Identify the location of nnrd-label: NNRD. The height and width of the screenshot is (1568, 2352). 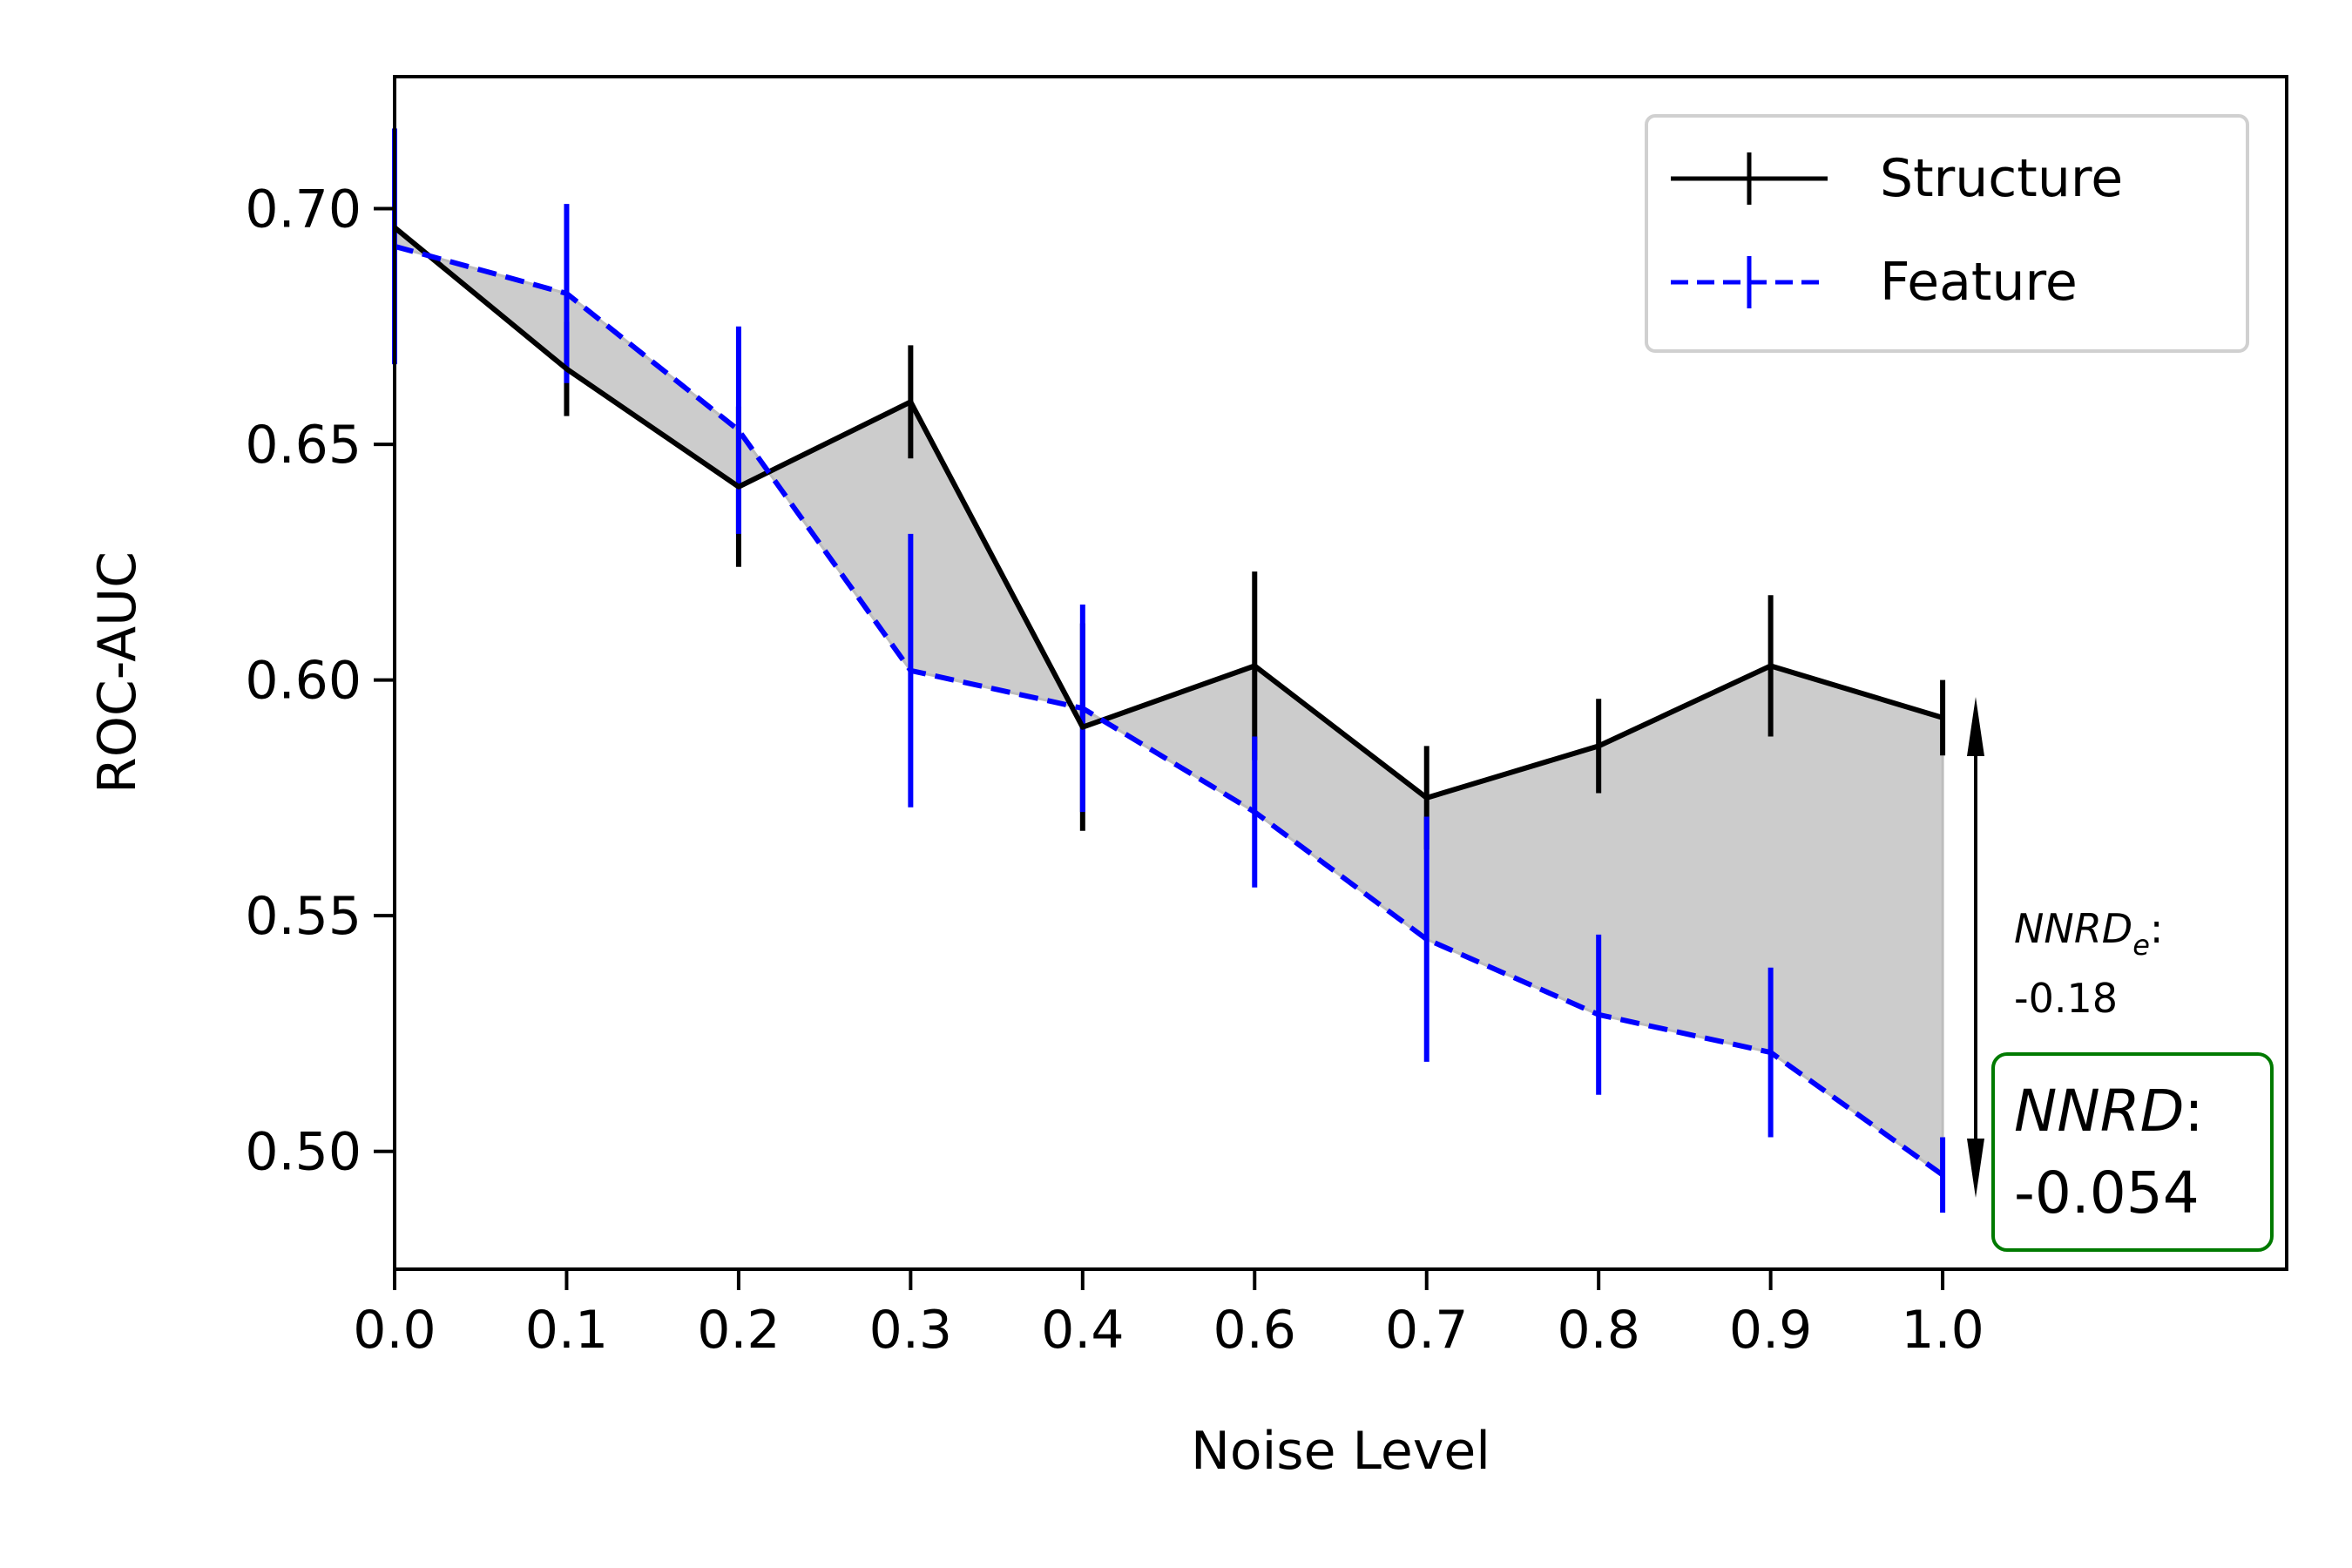
(2099, 1112).